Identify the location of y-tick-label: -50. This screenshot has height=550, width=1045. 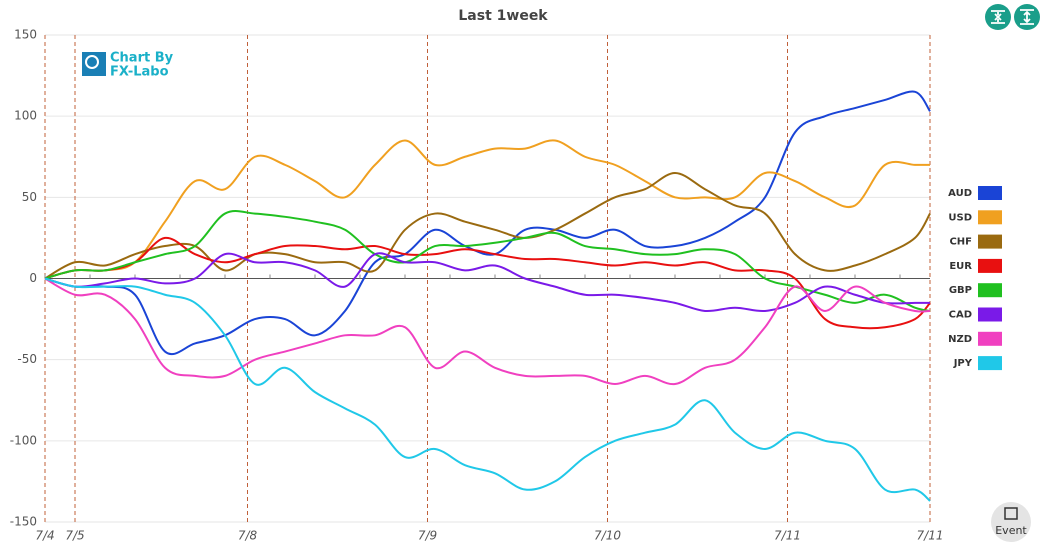
(27, 359).